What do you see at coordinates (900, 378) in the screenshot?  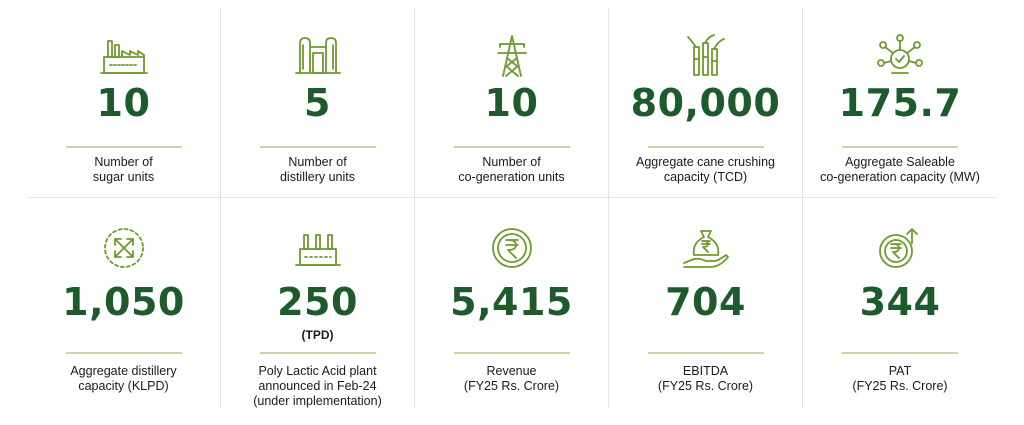 I see `stat-label: PAT (FY25 Rs. Crore)` at bounding box center [900, 378].